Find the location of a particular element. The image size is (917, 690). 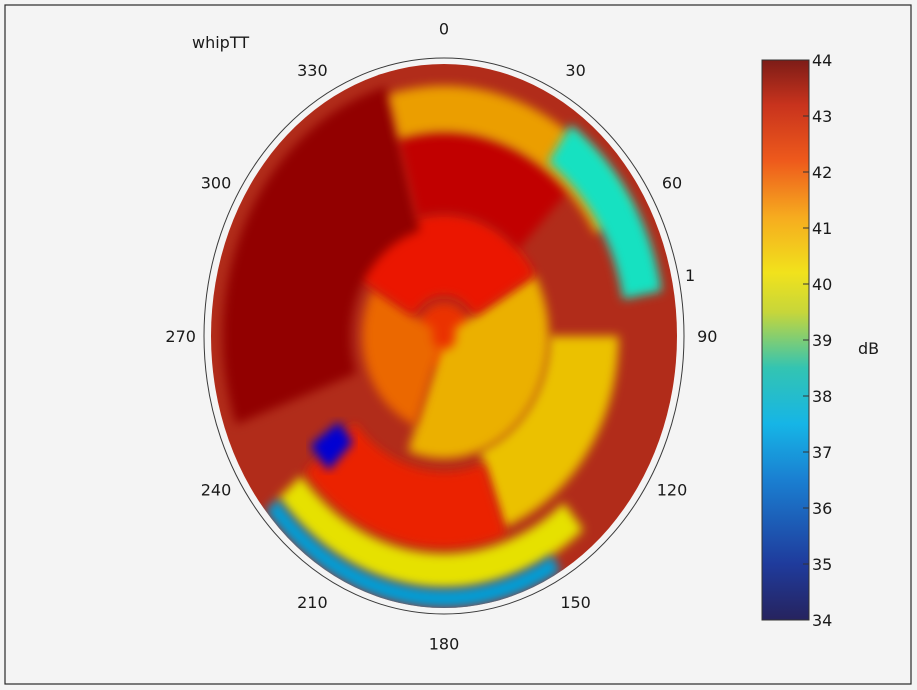

radial-tick-label-1: 1 is located at coordinates (690, 275).